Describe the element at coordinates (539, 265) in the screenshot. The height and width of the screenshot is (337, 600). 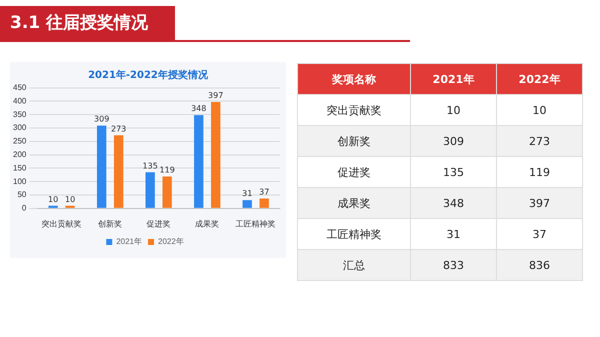
I see `text: 836` at that location.